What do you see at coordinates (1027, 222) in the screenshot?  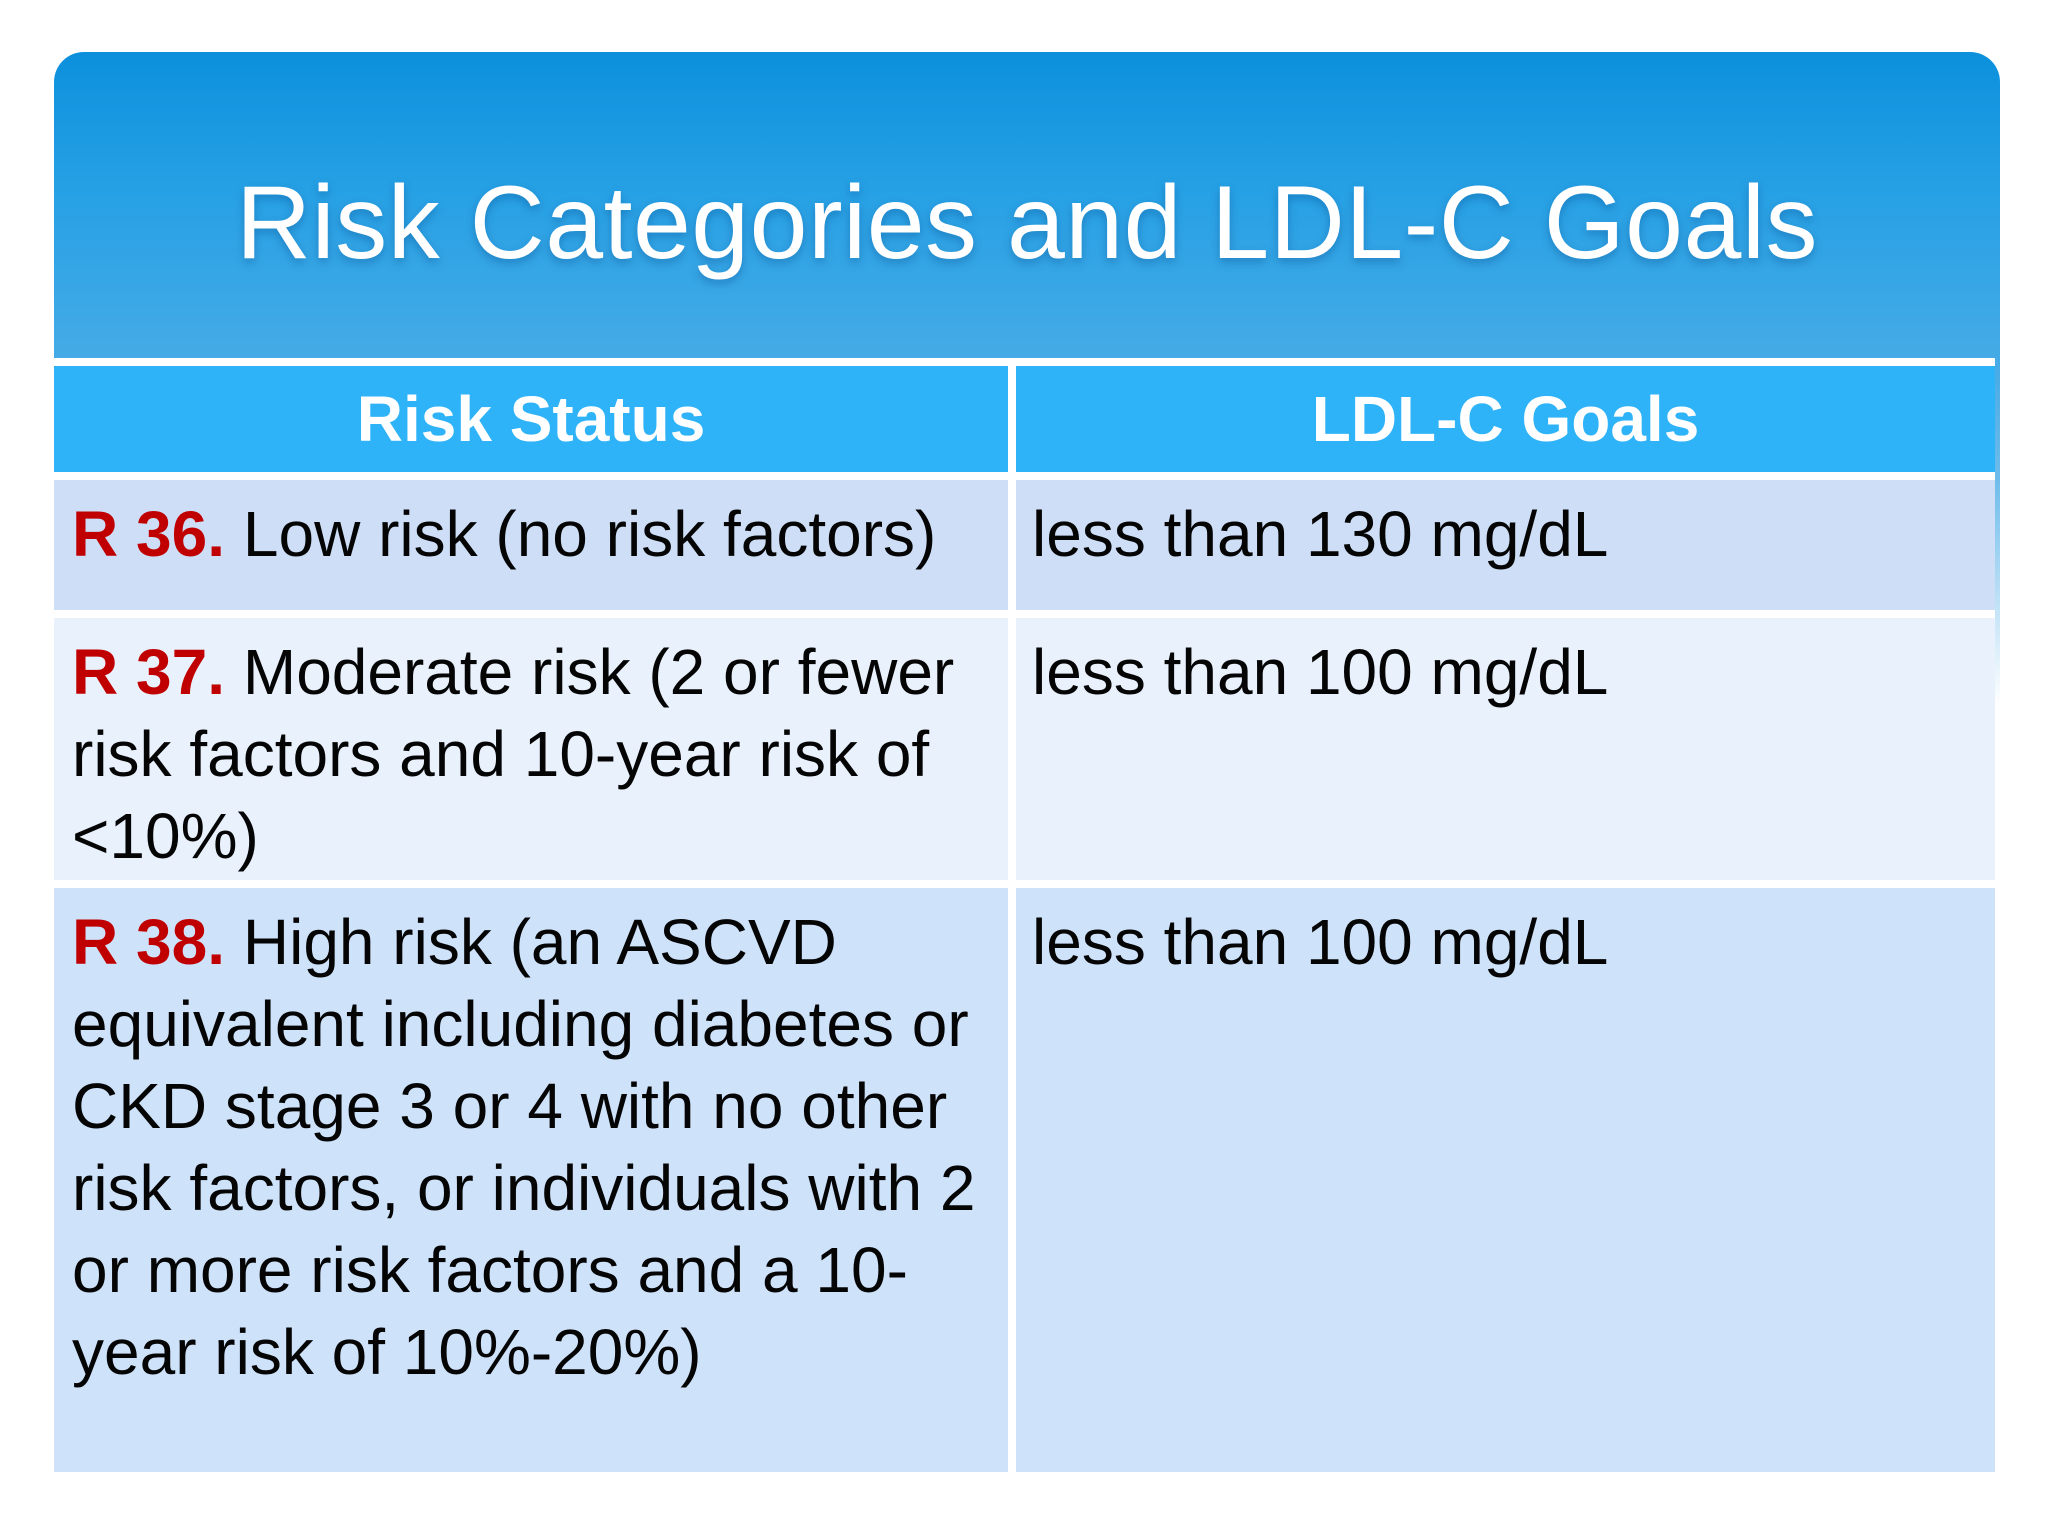 I see `slide-title: Risk Categories and LDL-C Goals` at bounding box center [1027, 222].